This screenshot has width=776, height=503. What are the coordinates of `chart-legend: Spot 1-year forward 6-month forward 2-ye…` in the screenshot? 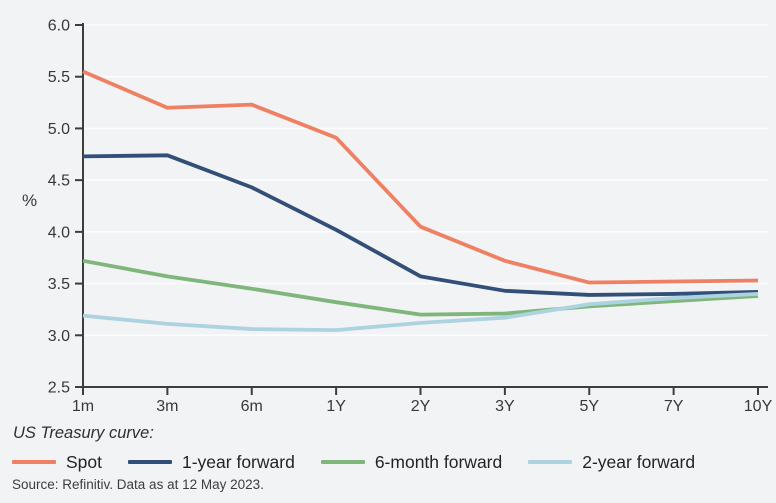 It's located at (353, 462).